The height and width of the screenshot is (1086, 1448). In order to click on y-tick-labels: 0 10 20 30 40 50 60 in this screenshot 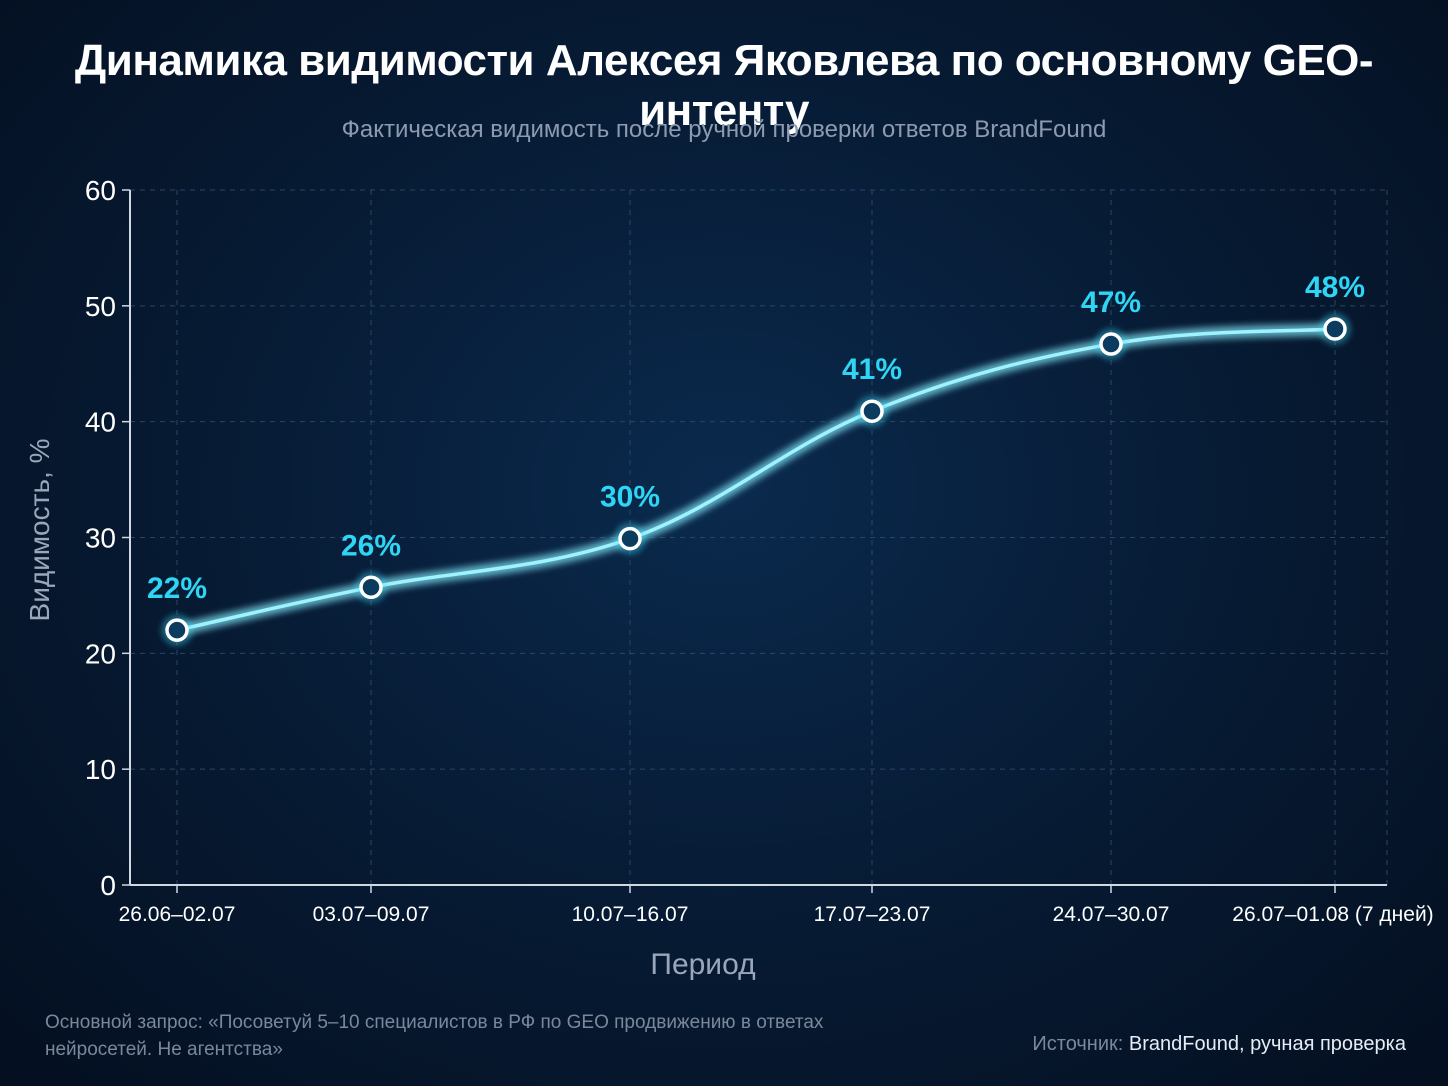, I will do `click(100, 538)`.